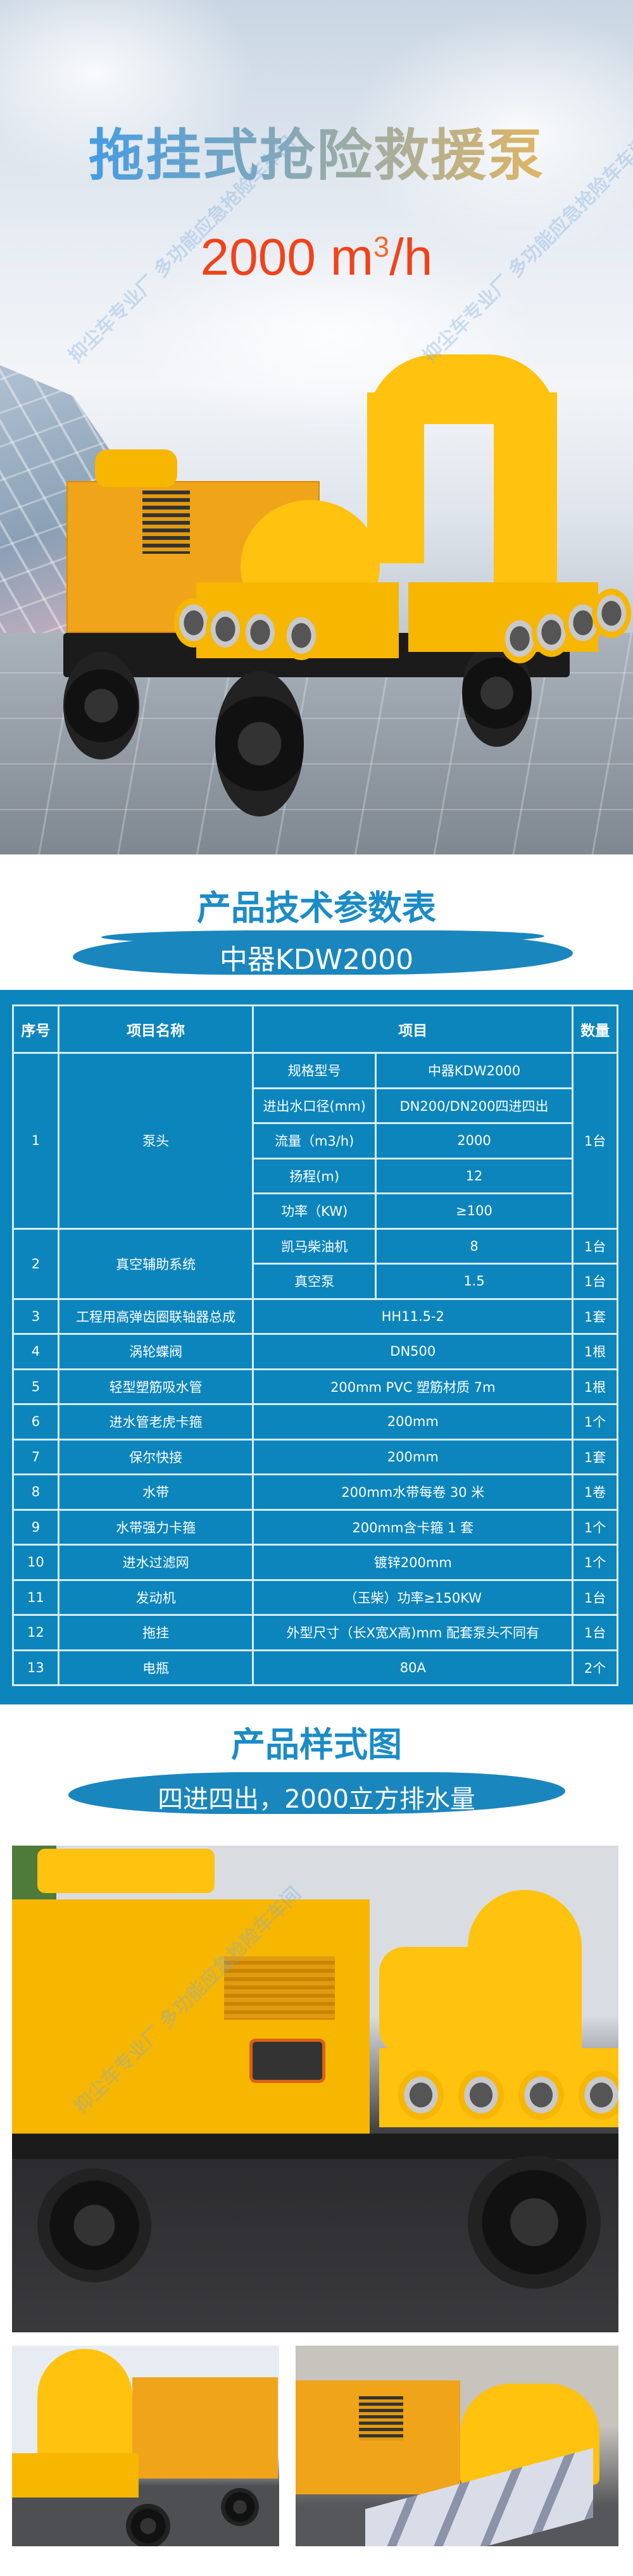 The height and width of the screenshot is (2576, 633). What do you see at coordinates (474, 1105) in the screenshot?
I see `cell-sub-value: DN200/DN200四进四出` at bounding box center [474, 1105].